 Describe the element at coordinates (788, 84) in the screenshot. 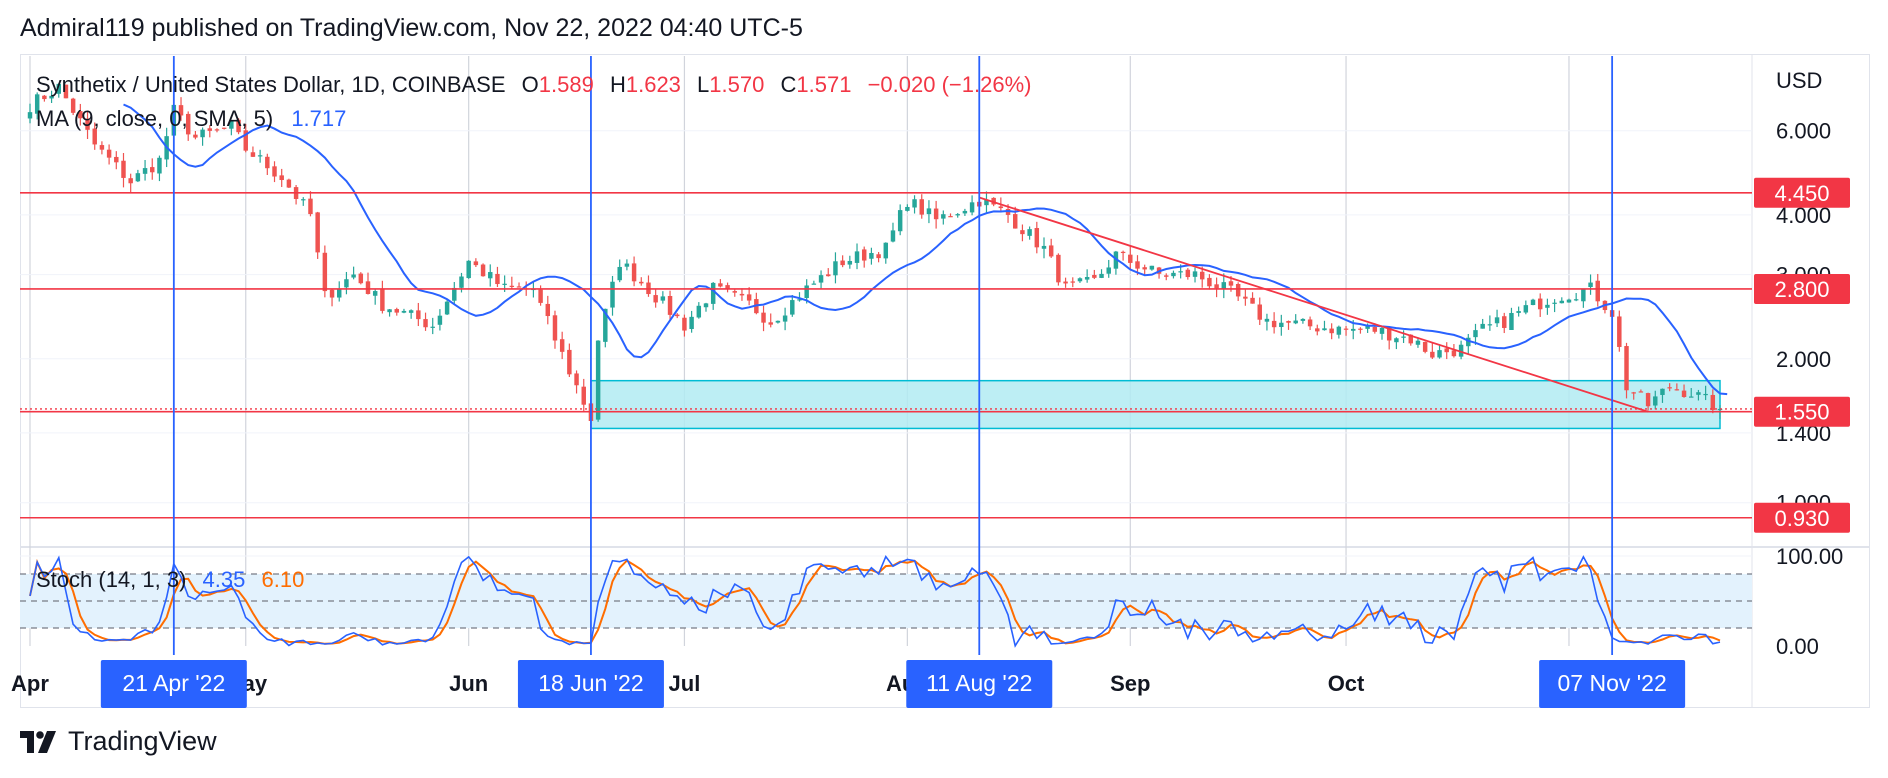

I see `ohlc-close-label: C` at that location.